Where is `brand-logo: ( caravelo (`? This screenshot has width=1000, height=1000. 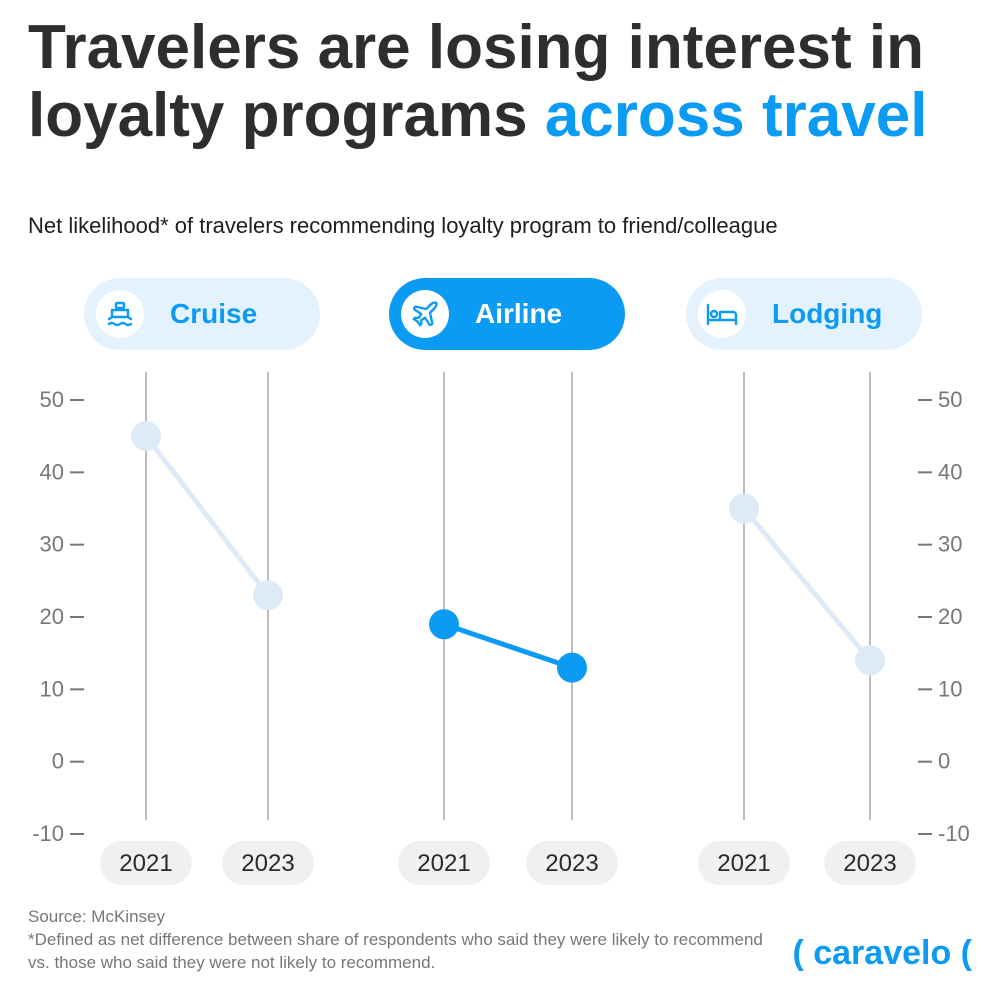
brand-logo: ( caravelo ( is located at coordinates (882, 953).